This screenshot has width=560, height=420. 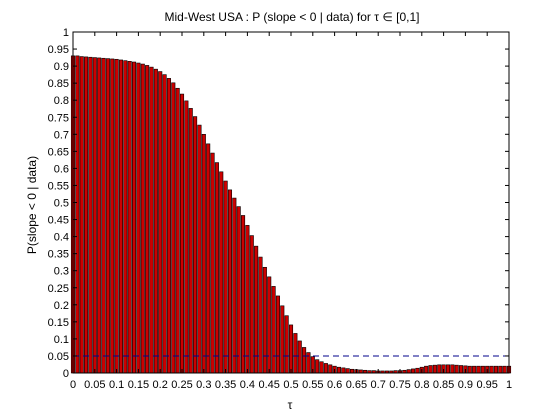 I want to click on y-tick-label: 0.25, so click(x=58, y=289).